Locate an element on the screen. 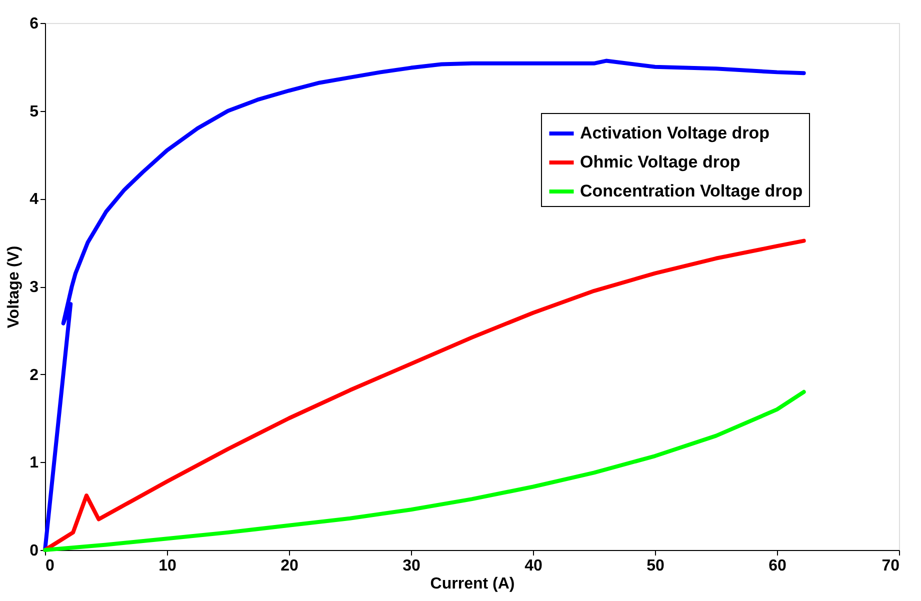 Image resolution: width=921 pixels, height=601 pixels. x-tick-label: 70 is located at coordinates (891, 566).